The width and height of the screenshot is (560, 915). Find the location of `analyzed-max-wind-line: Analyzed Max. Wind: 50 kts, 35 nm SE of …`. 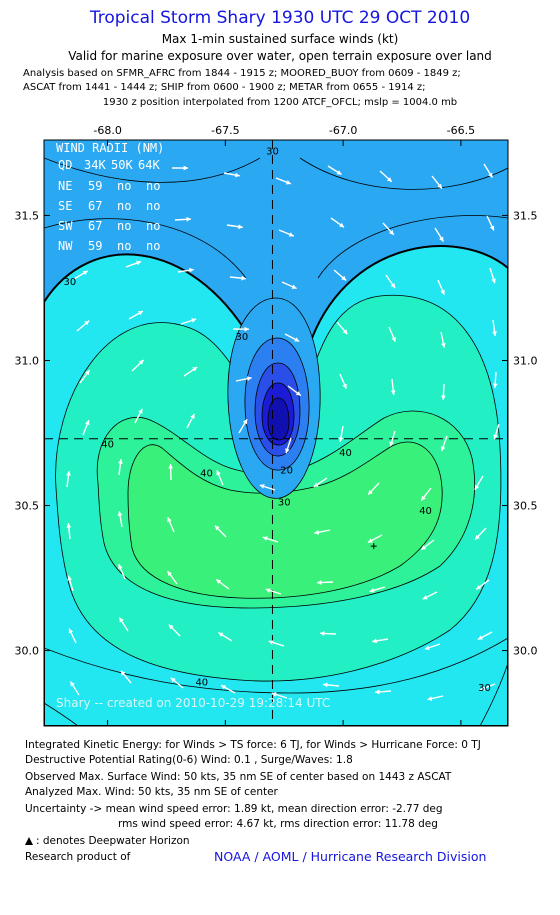

analyzed-max-wind-line: Analyzed Max. Wind: 50 kts, 35 nm SE of … is located at coordinates (151, 792).